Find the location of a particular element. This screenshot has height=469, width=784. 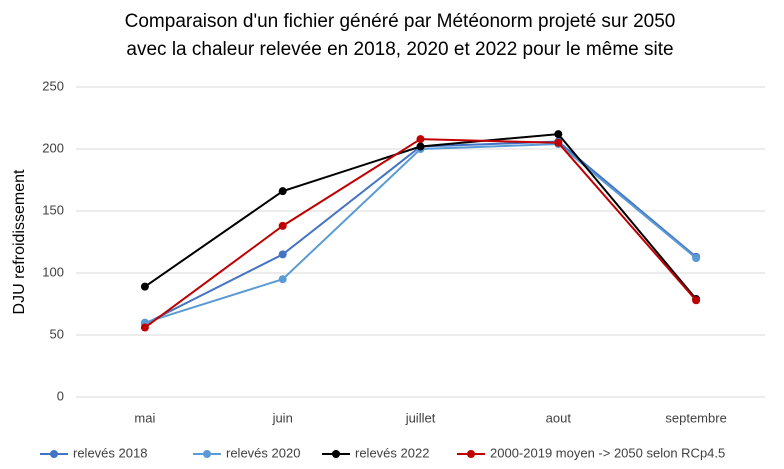

x-tick-label: mai is located at coordinates (144, 417).